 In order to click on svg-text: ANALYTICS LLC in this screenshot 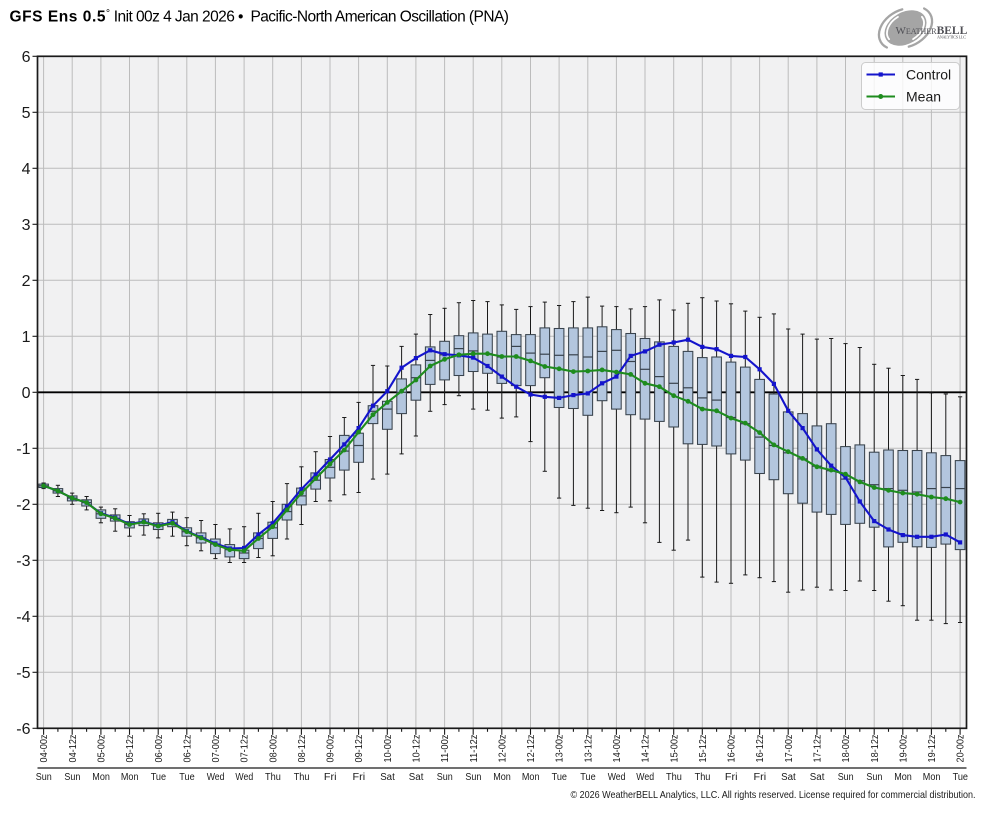, I will do `click(951, 37)`.